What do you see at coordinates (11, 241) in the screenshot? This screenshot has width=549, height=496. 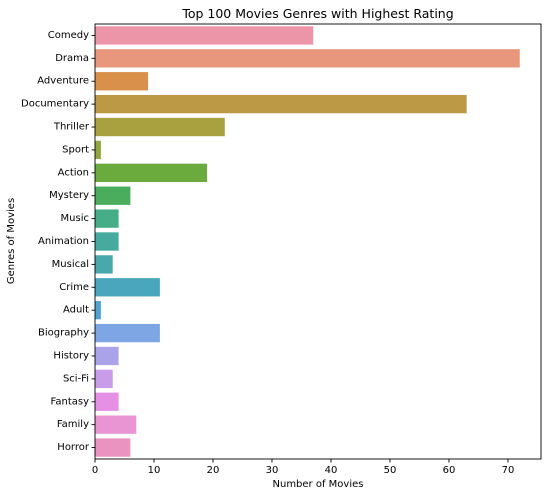 I see `y-axis-label: Genres of Movies` at bounding box center [11, 241].